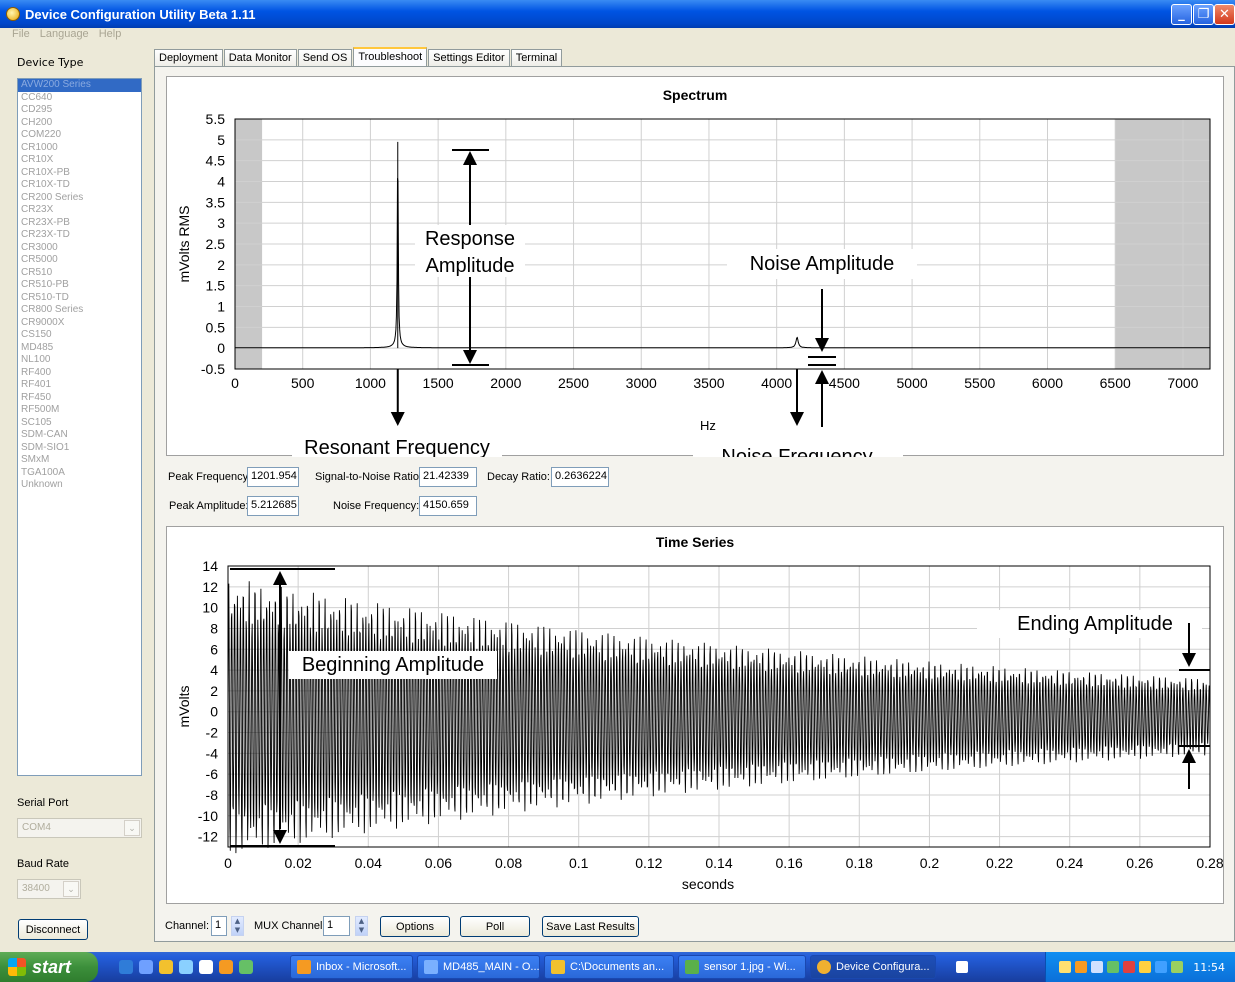 The width and height of the screenshot is (1235, 982). I want to click on chart-title: Spectrum, so click(695, 95).